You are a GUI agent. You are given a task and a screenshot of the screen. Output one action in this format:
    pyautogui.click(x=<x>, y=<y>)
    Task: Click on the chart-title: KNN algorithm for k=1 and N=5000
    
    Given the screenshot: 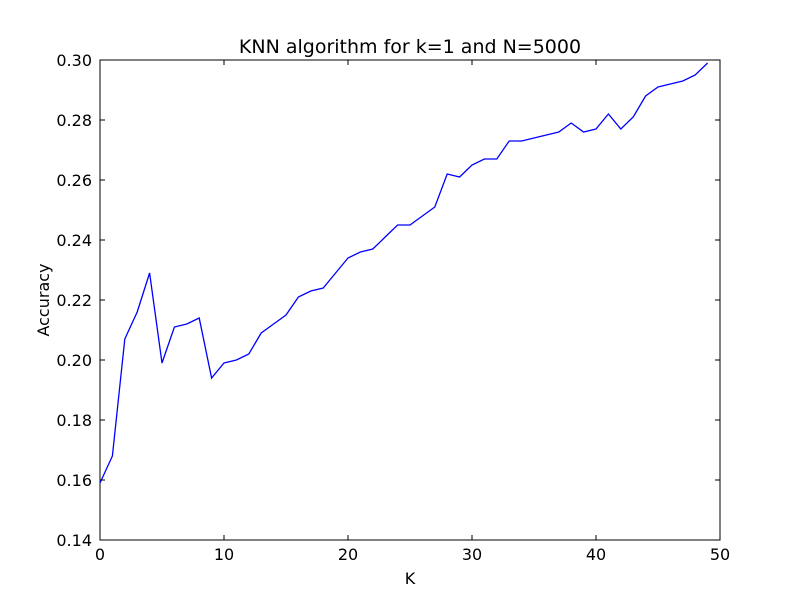 What is the action you would take?
    pyautogui.click(x=410, y=47)
    